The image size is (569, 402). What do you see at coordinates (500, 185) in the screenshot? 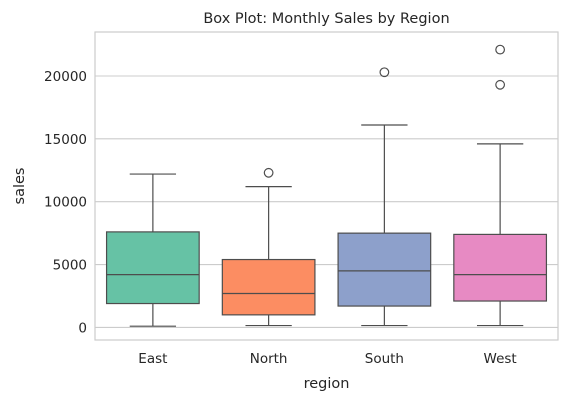
I see `box-west` at bounding box center [500, 185].